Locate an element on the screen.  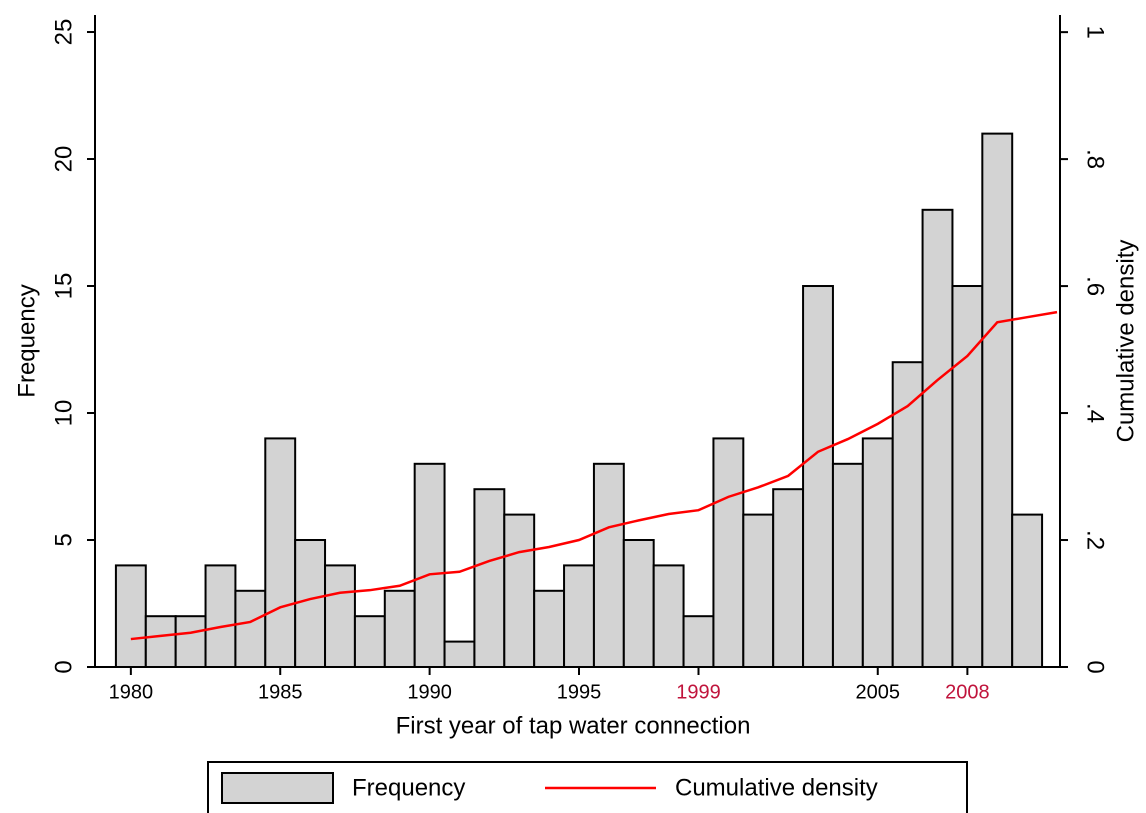
x-tick-label: 1985 is located at coordinates (280, 692).